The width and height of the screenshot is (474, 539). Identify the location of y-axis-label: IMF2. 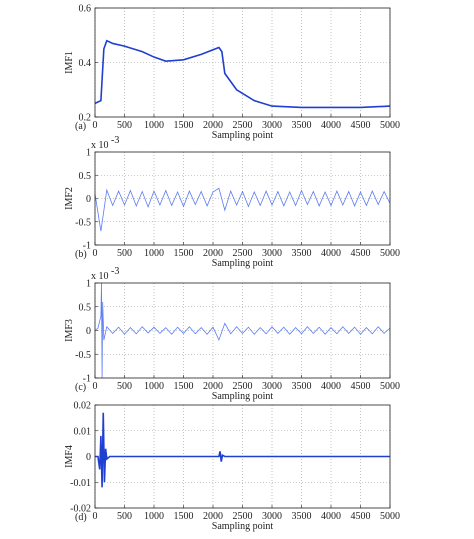
(69, 198).